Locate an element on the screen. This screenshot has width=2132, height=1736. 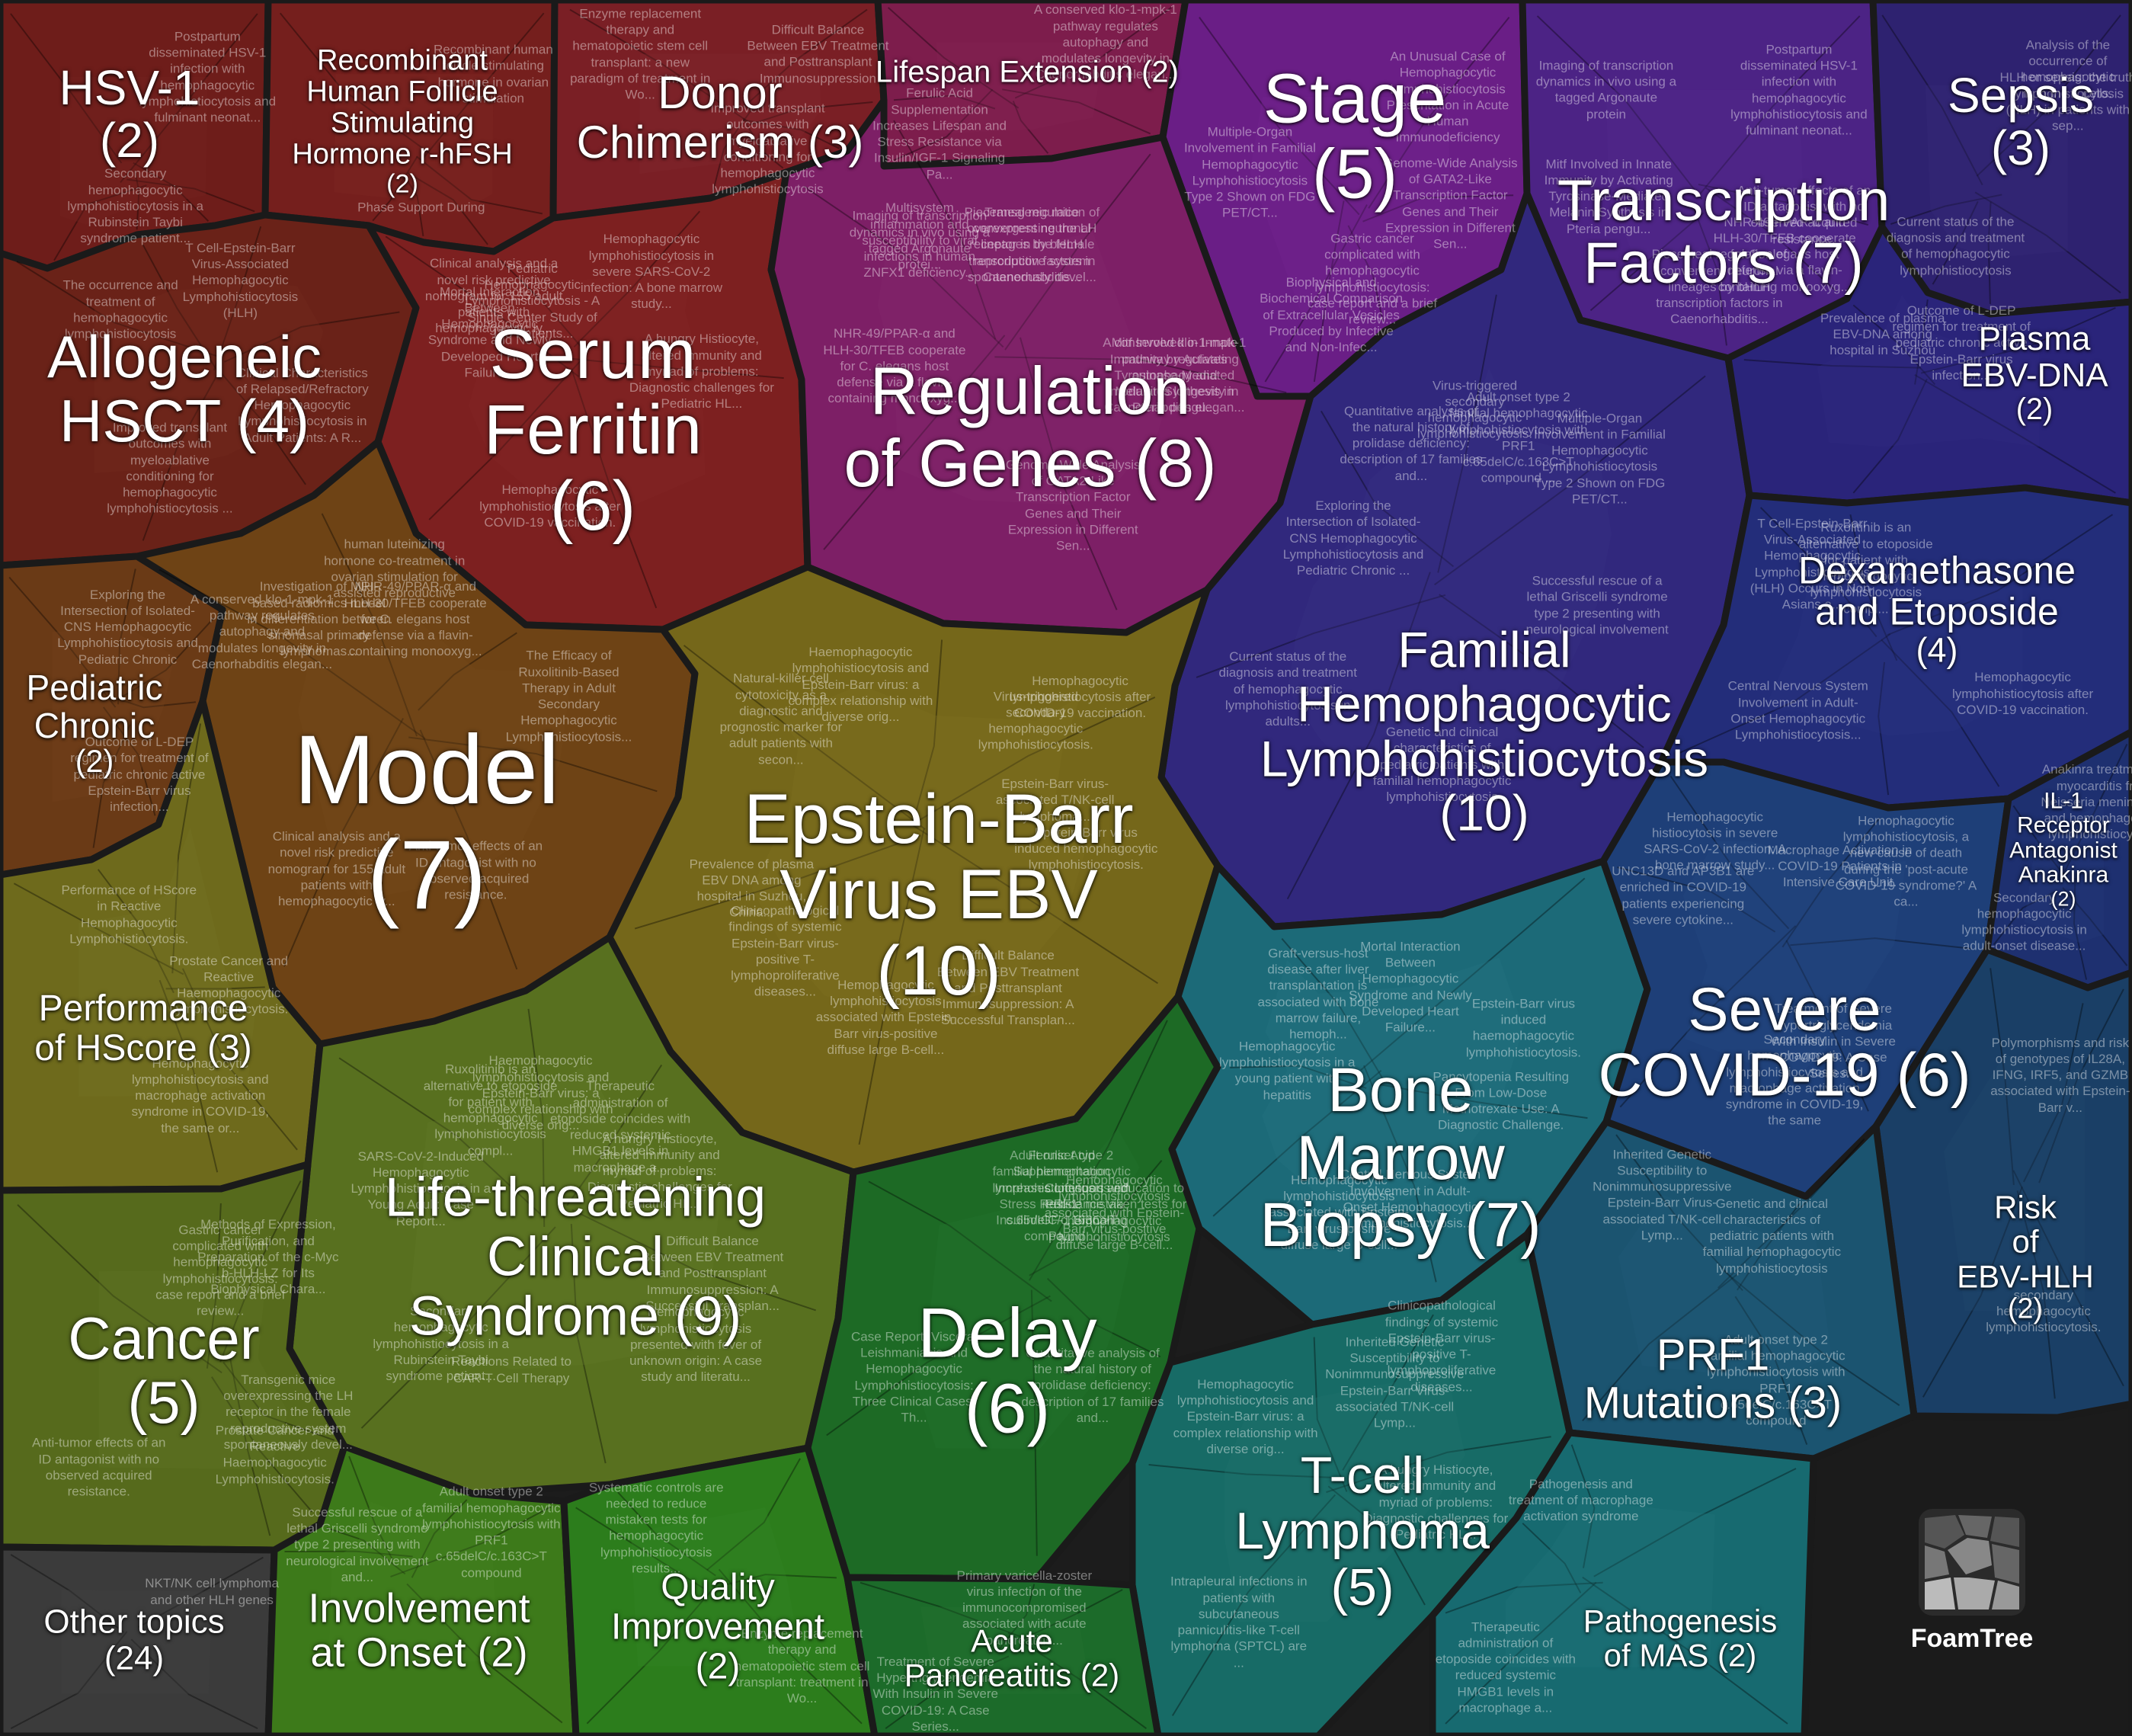
group-label-ebv: Epstein-Barr Virus EBV (10) is located at coordinates (938, 895).